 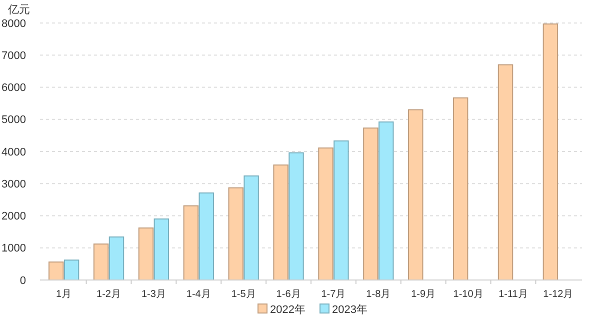 I want to click on y-tick-label: 2000, so click(x=14, y=216).